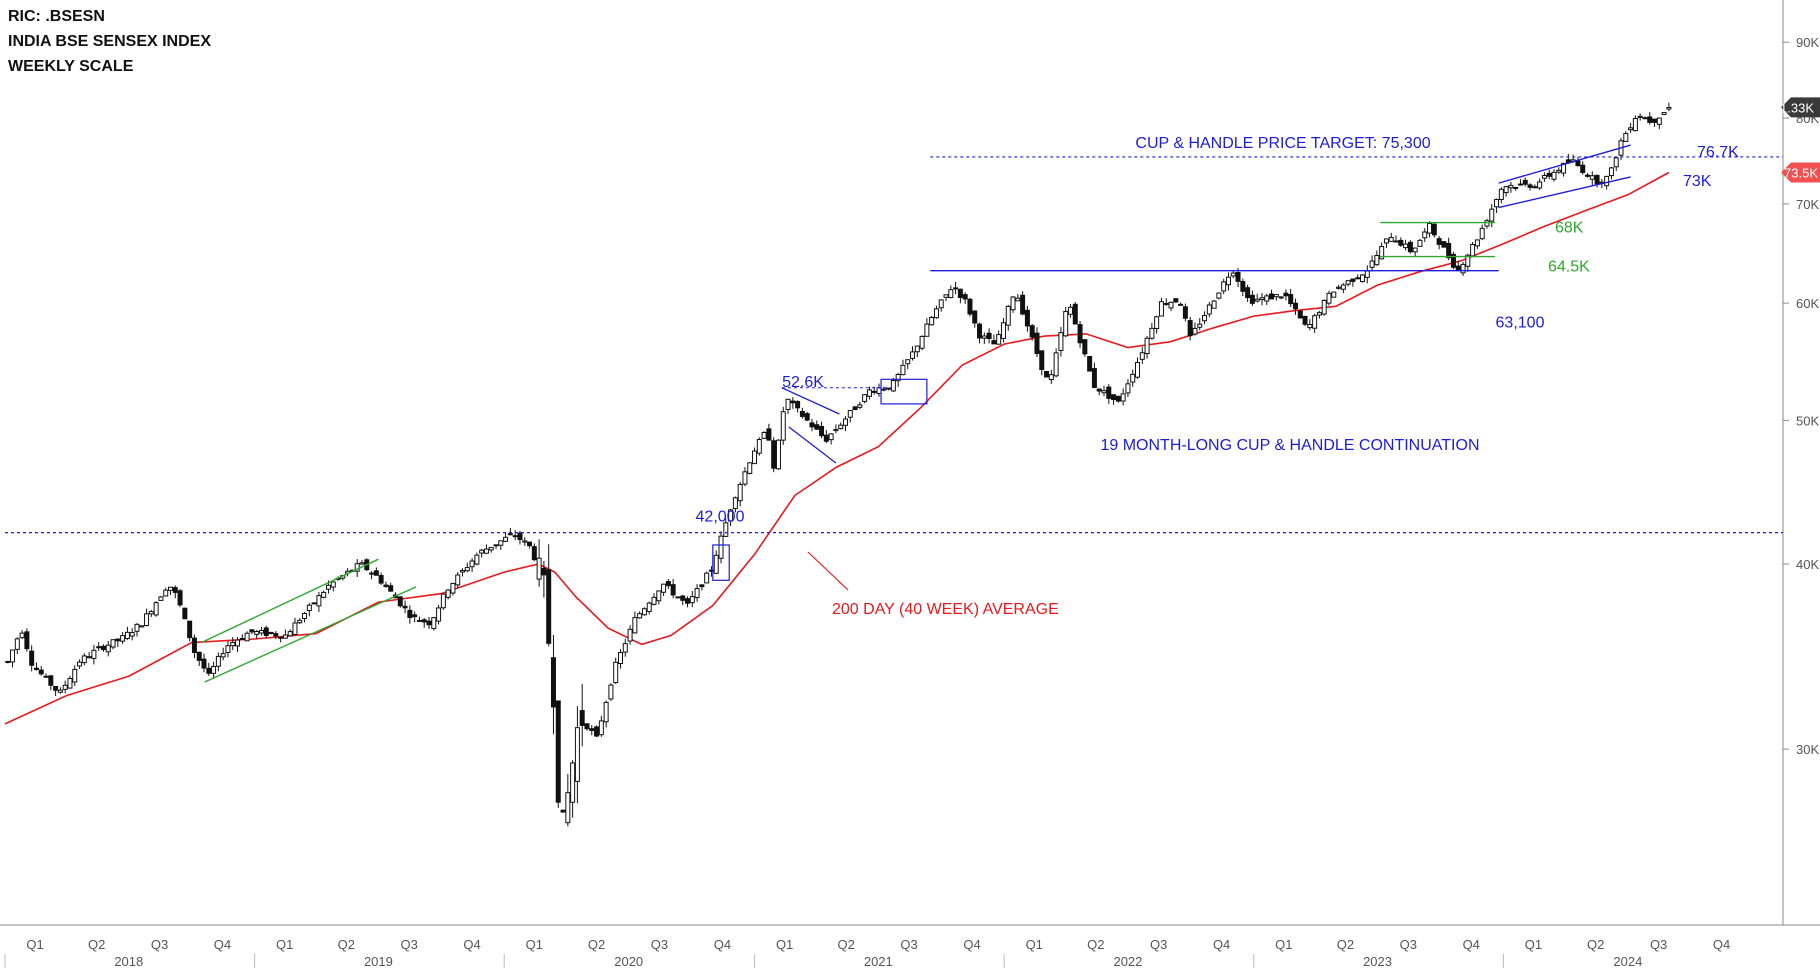  What do you see at coordinates (971, 944) in the screenshot?
I see `x-quarter-label: Q4` at bounding box center [971, 944].